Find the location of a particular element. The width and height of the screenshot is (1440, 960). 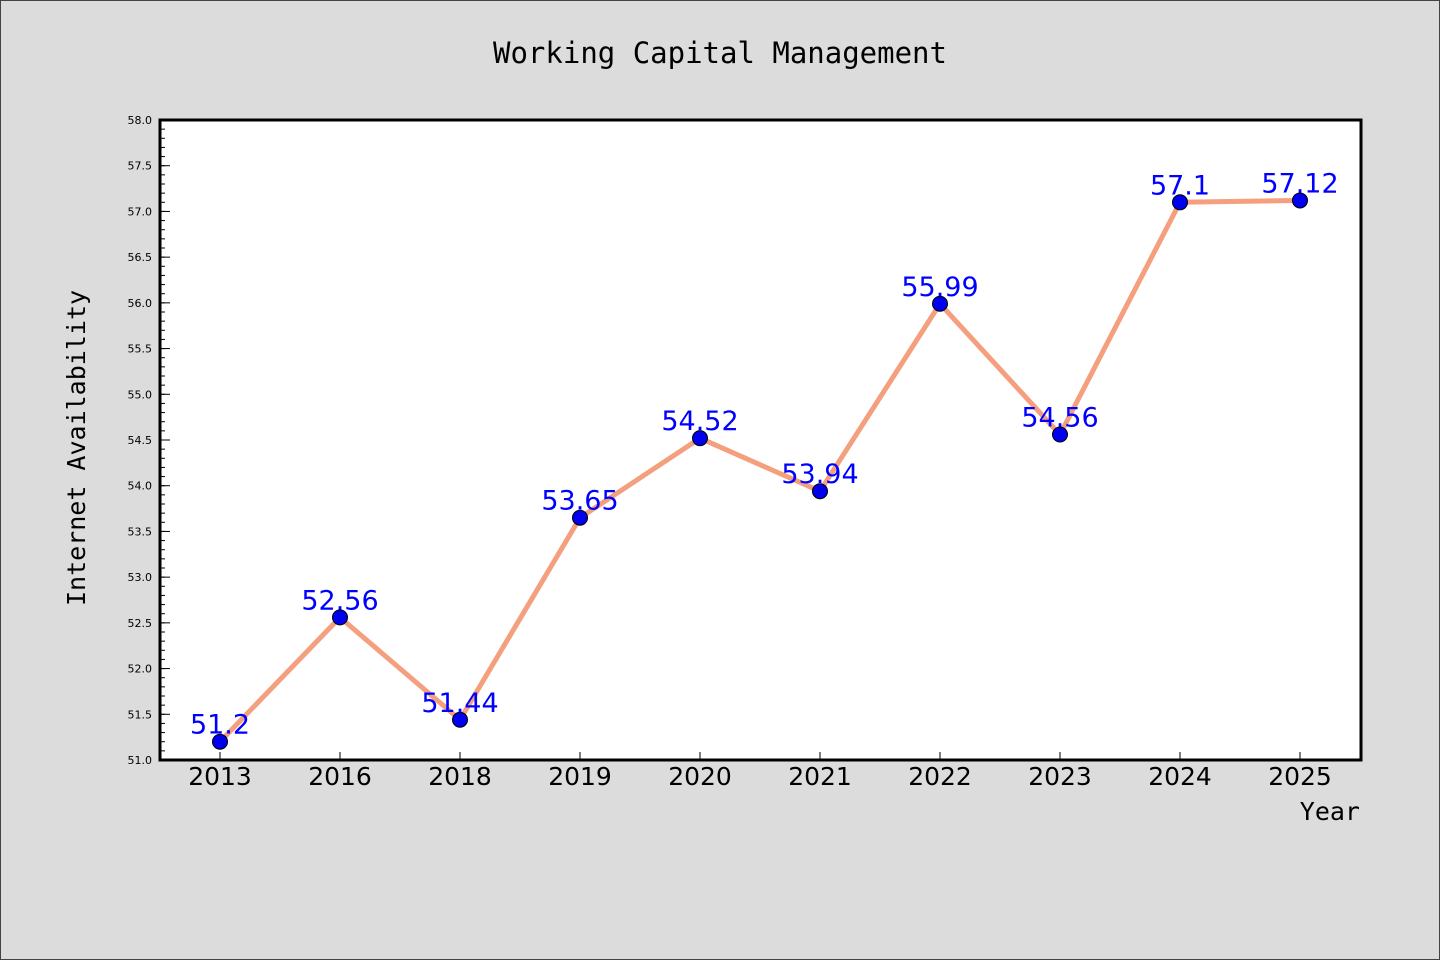

data-label: 55.99 is located at coordinates (939, 287).